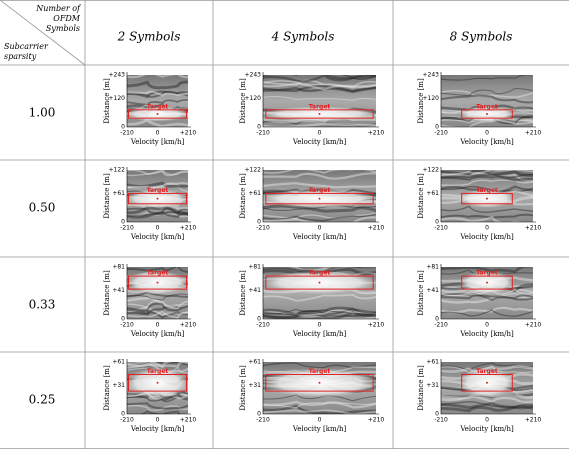  I want to click on row-label: 1.00, so click(42, 113).